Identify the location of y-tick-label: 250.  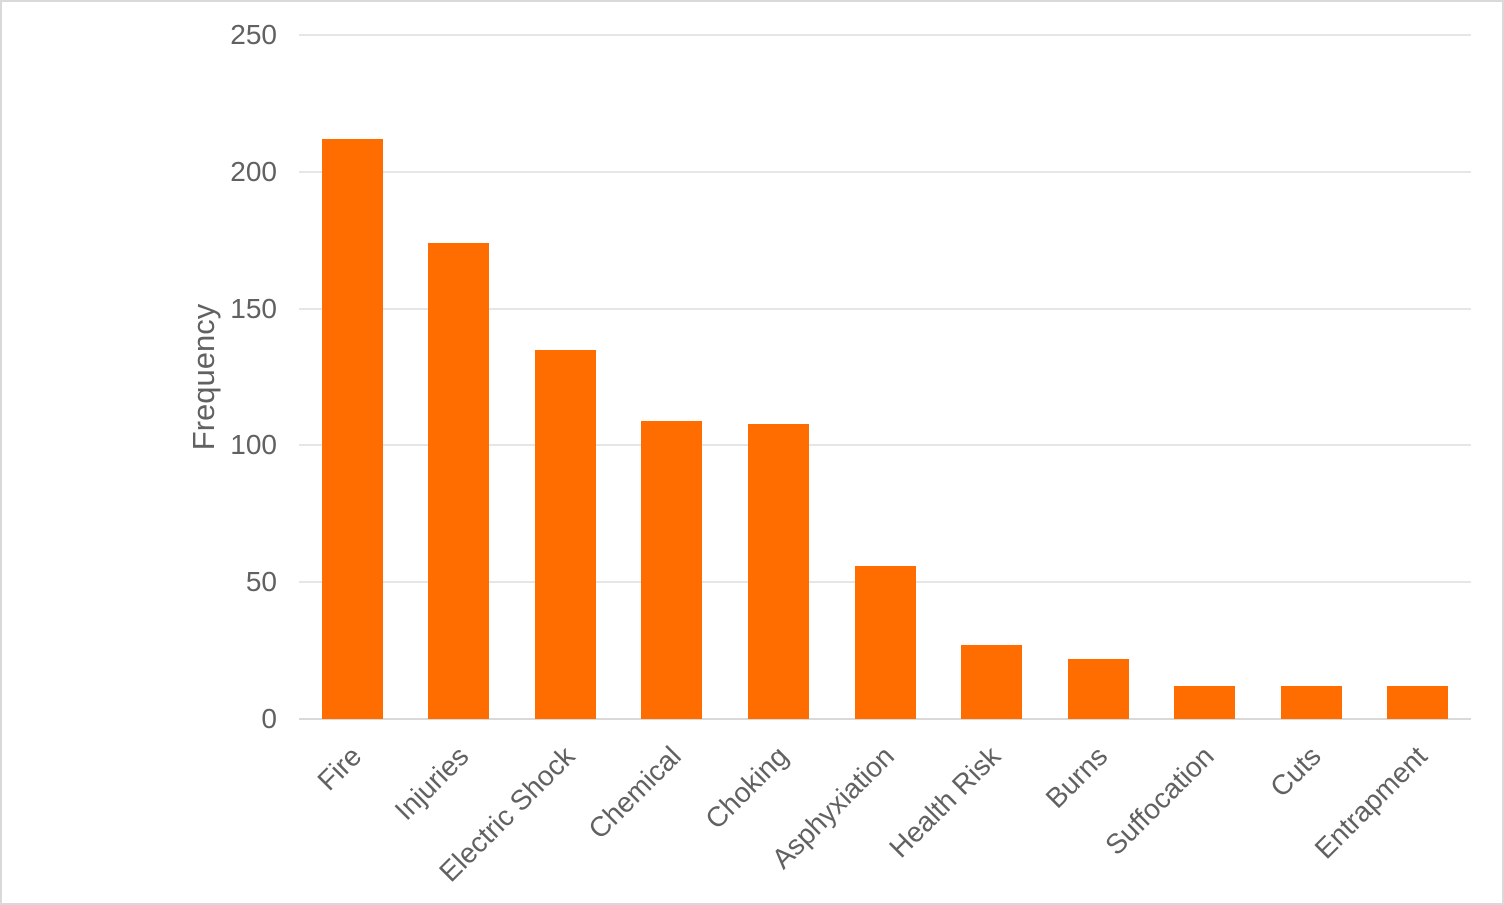
(253, 34).